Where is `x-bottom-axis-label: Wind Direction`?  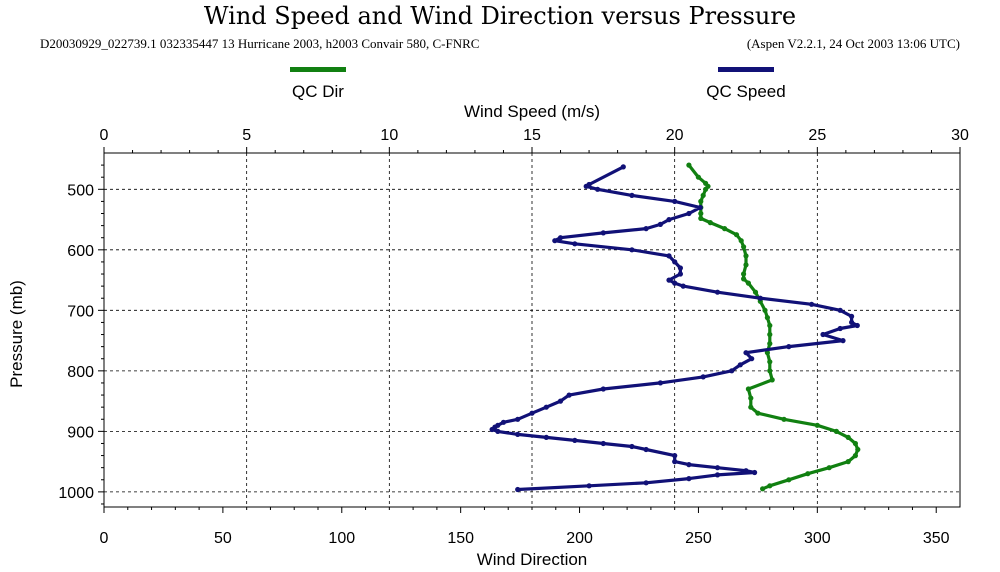 x-bottom-axis-label: Wind Direction is located at coordinates (532, 559).